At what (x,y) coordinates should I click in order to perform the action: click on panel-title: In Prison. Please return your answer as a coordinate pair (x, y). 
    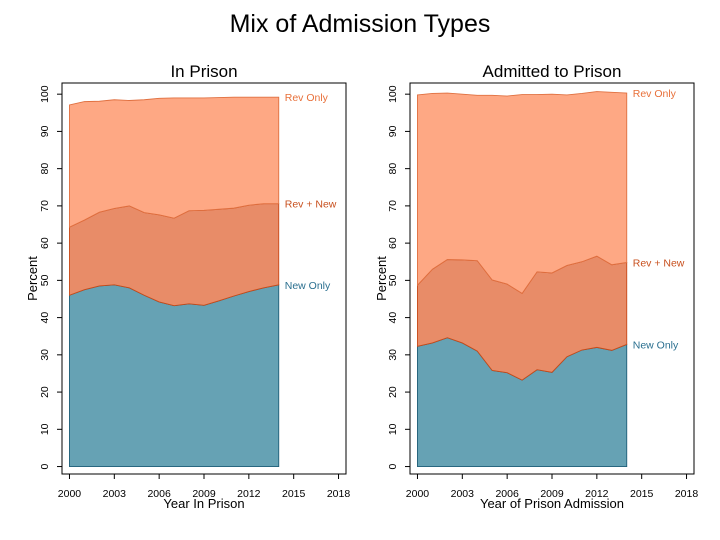
    Looking at the image, I should click on (203, 71).